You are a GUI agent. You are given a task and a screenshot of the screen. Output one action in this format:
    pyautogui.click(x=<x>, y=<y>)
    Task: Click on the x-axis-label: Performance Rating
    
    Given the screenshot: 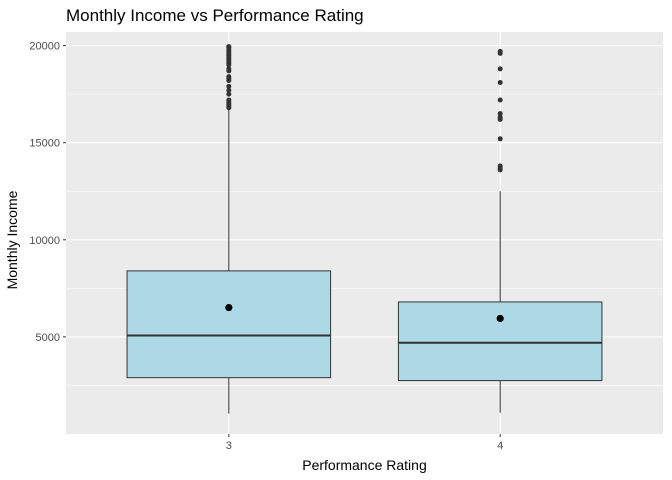 What is the action you would take?
    pyautogui.click(x=364, y=465)
    